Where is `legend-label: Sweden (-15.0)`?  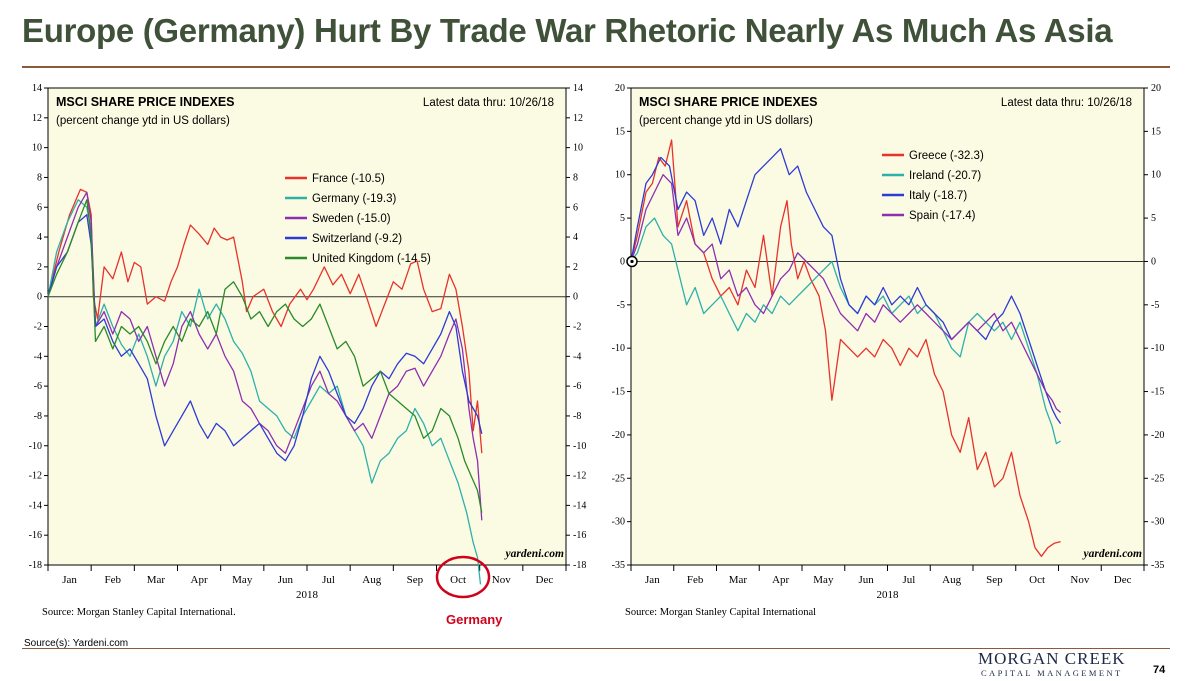 legend-label: Sweden (-15.0) is located at coordinates (351, 219).